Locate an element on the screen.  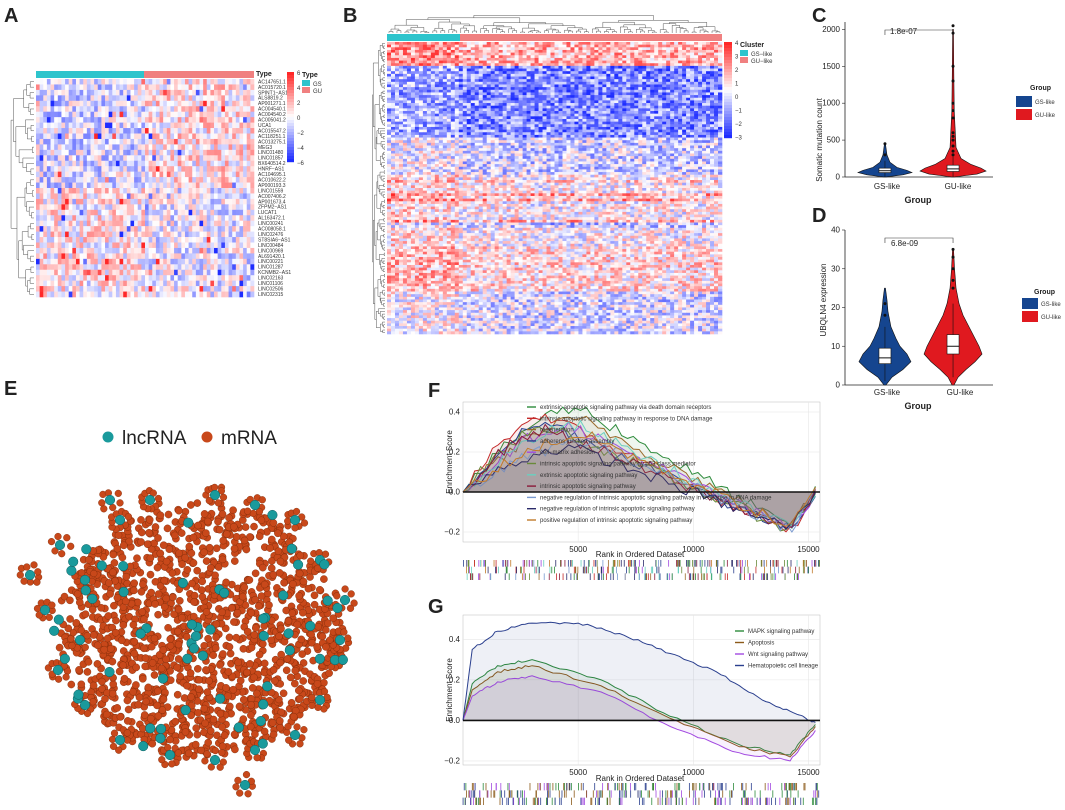
panel-b-gu-annotation-bar is located at coordinates (554, 37).